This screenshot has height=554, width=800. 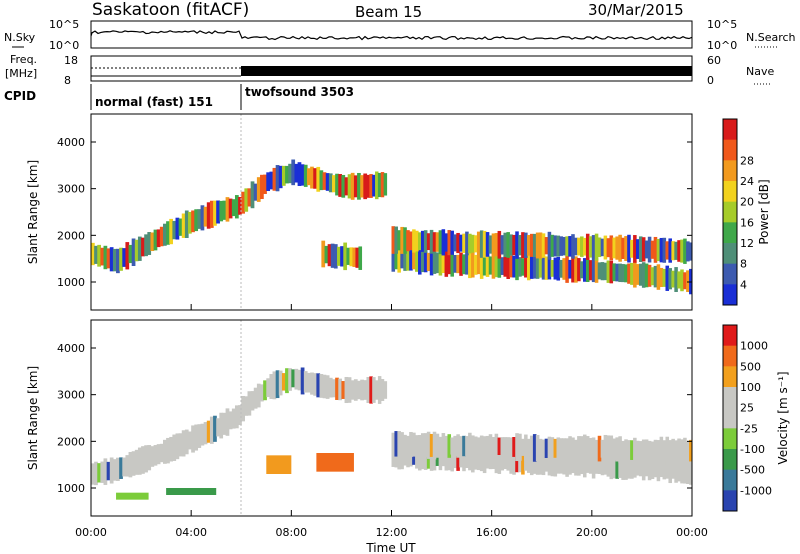 I want to click on nave-label: Nave, so click(x=760, y=71).